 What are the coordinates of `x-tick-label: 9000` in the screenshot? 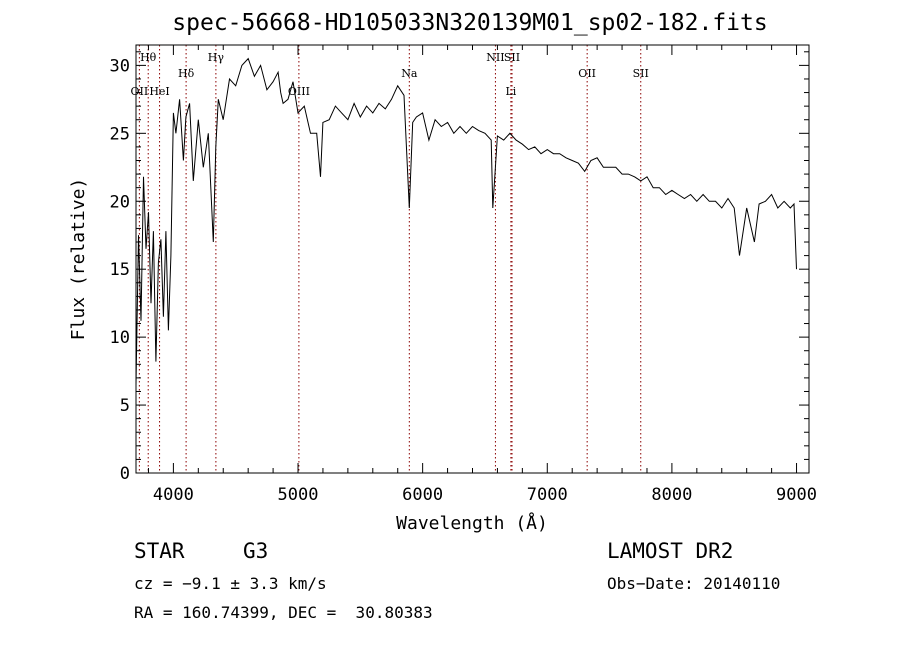 It's located at (796, 495).